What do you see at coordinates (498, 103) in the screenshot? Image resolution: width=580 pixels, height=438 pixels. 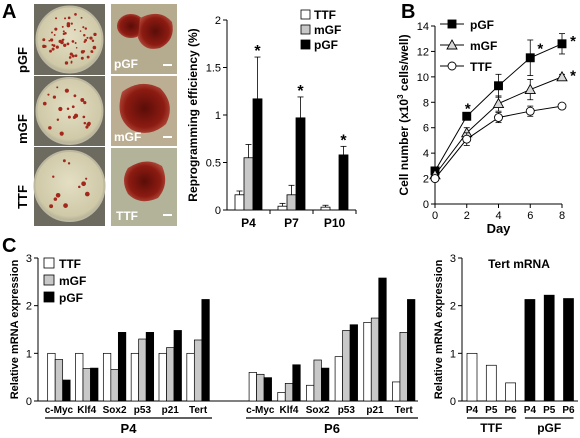 I see `point-mgf` at bounding box center [498, 103].